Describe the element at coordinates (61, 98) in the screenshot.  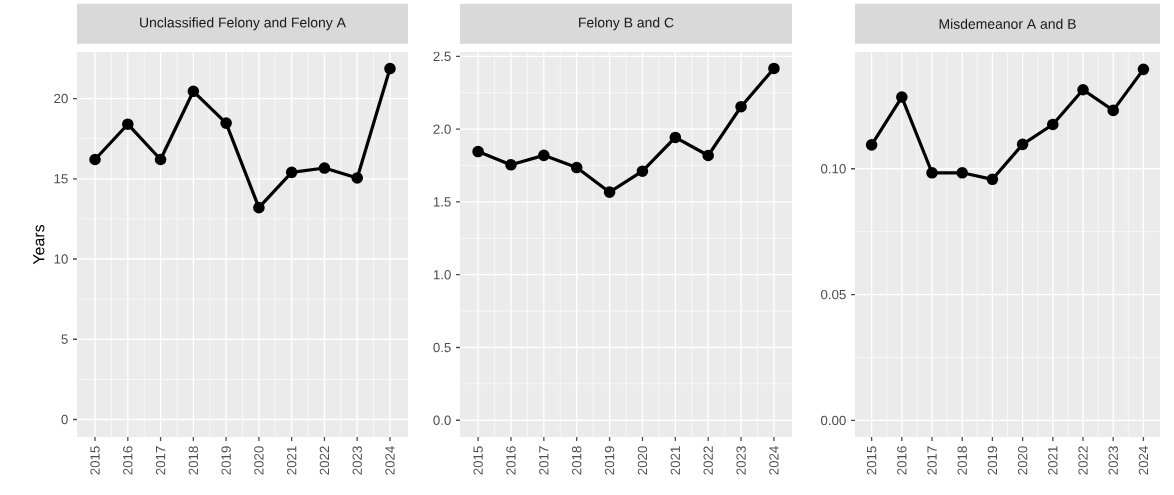
I see `y-tick-label: 20` at that location.